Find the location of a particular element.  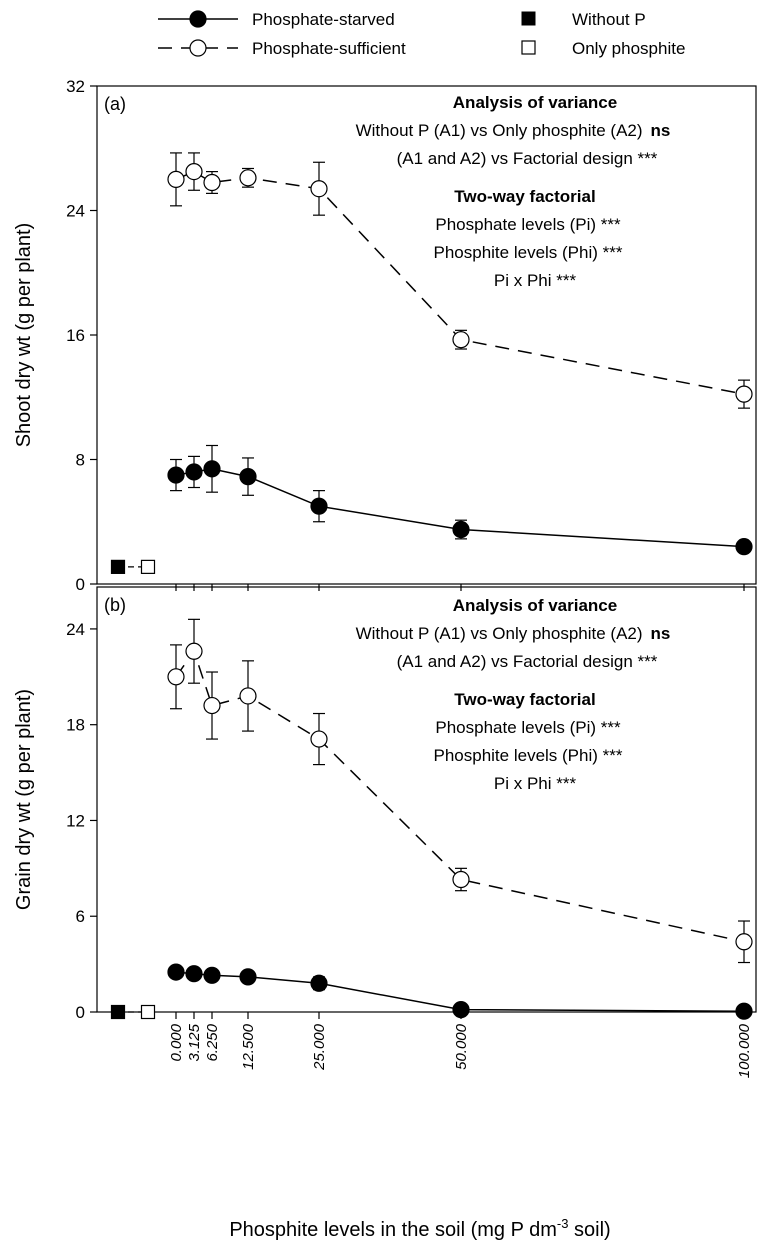

x-tick-label: 12.500 is located at coordinates (248, 1046).